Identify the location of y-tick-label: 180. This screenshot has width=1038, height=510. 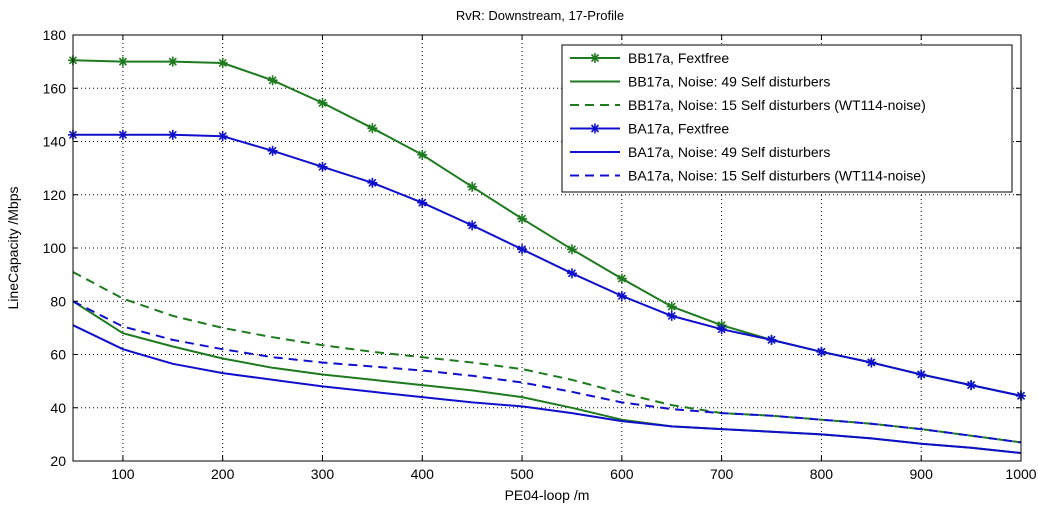
(55, 35).